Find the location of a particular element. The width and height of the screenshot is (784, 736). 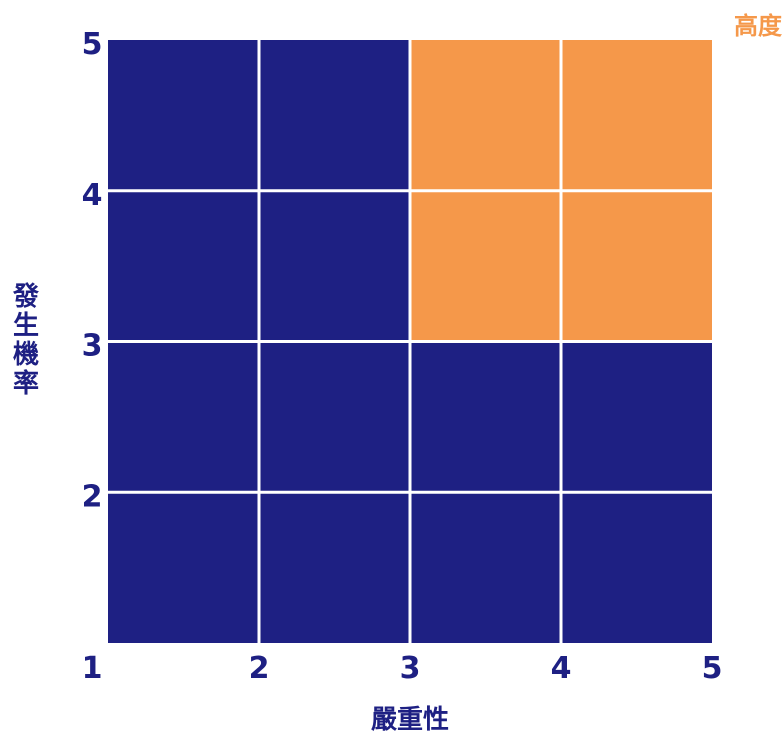

y-tick-label-3: 3 is located at coordinates (92, 346).